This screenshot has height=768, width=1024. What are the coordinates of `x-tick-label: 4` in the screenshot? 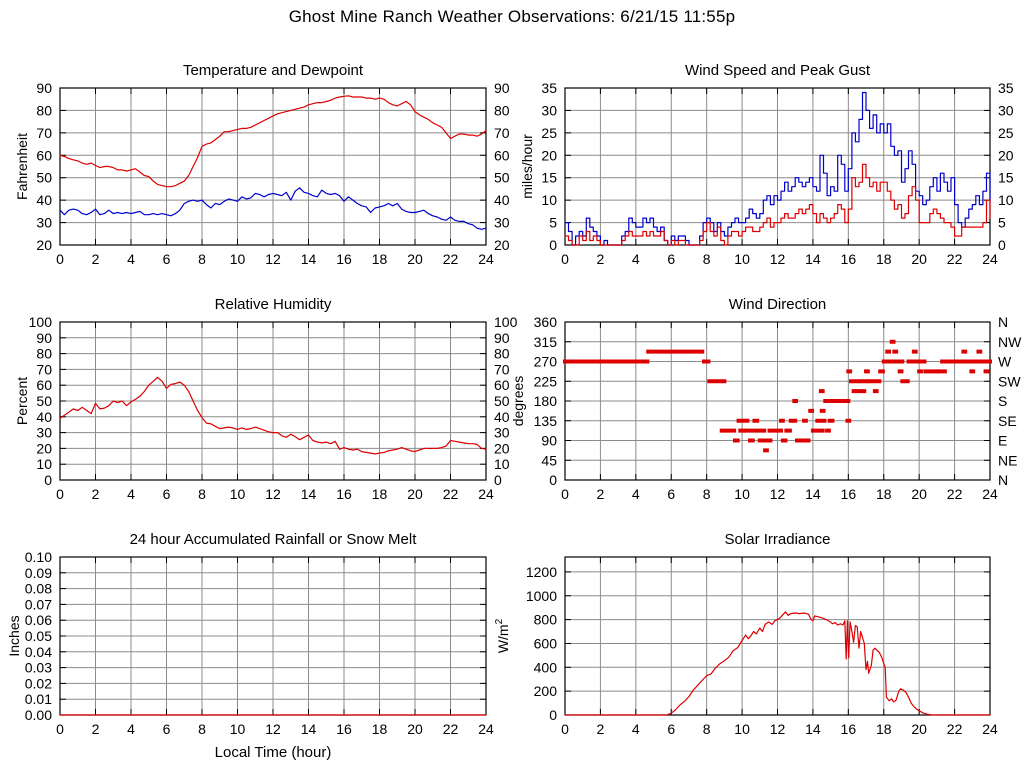 It's located at (636, 259).